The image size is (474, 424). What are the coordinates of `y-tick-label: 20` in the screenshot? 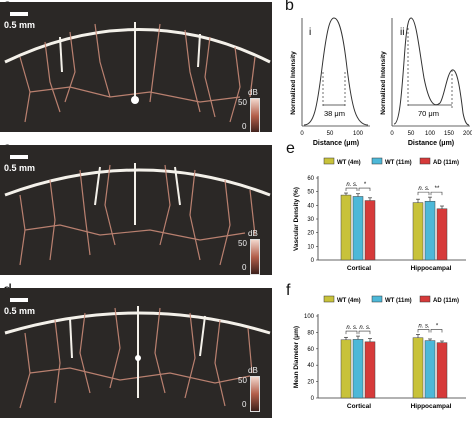 It's located at (310, 234).